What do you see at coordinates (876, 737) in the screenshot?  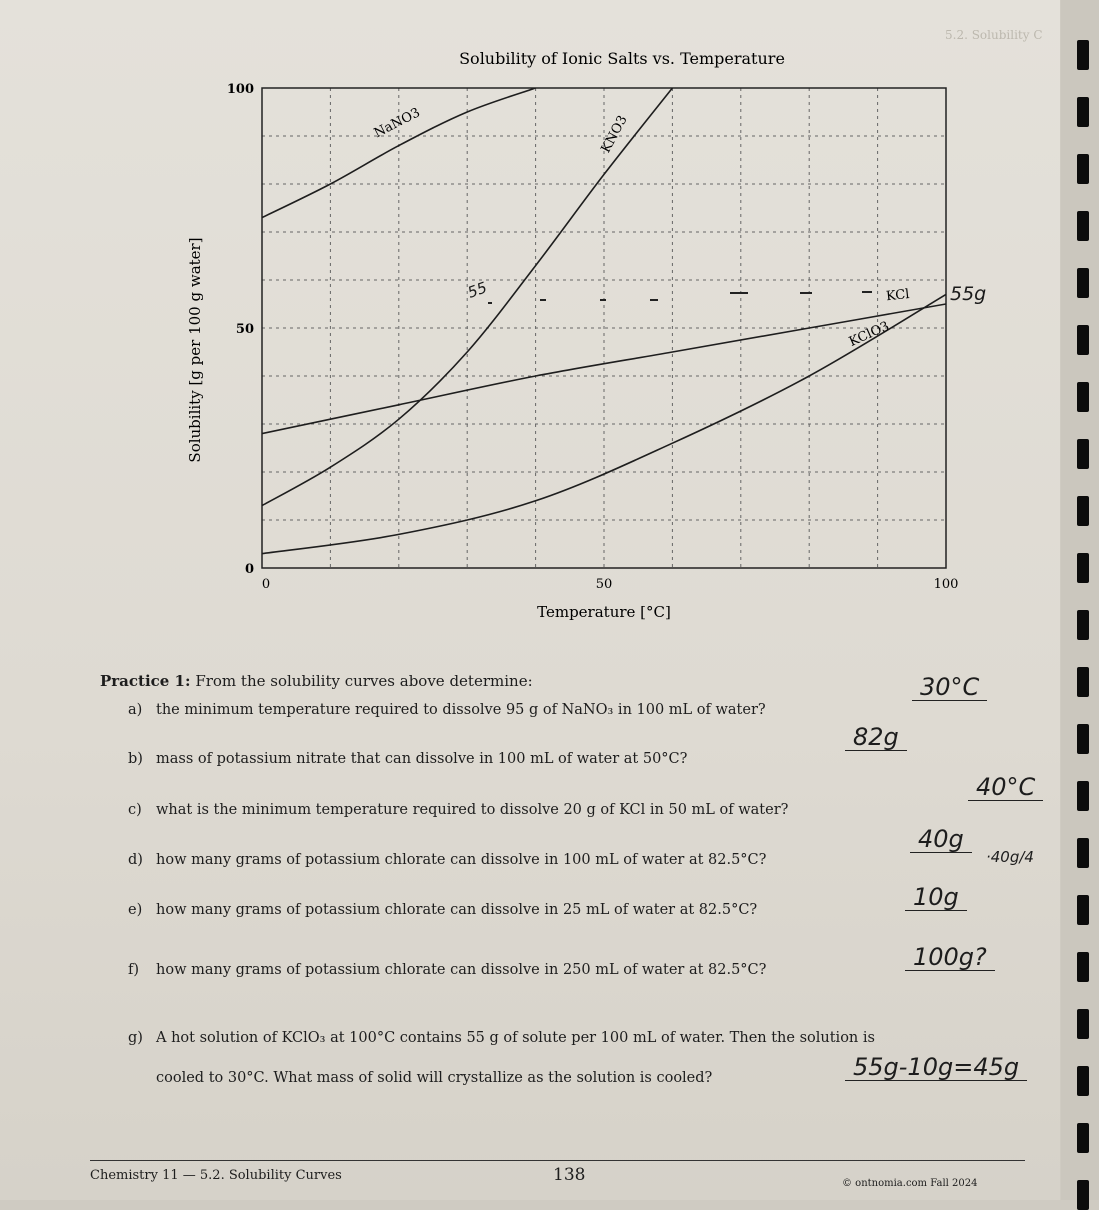 I see `handwritten-answer-b: 82g` at bounding box center [876, 737].